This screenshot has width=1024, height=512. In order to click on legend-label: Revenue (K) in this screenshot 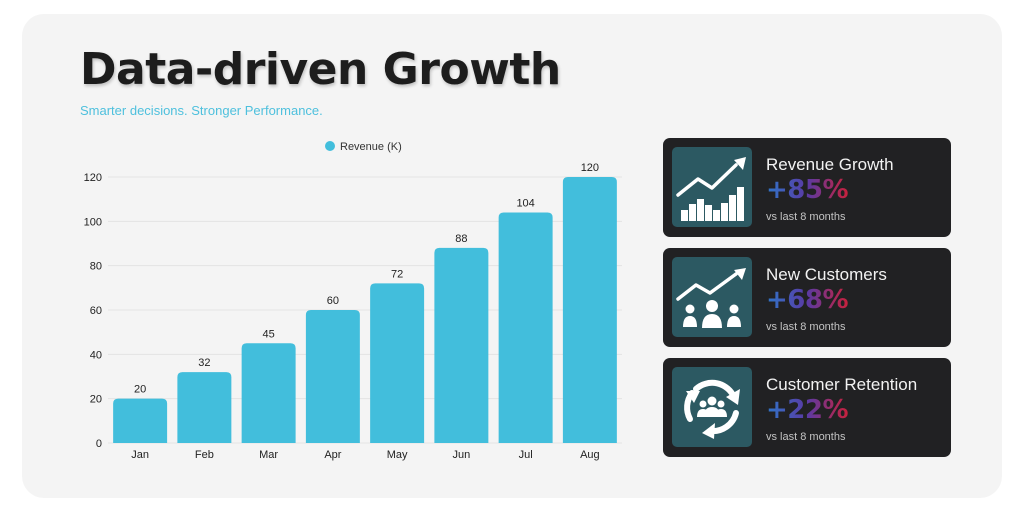, I will do `click(371, 147)`.